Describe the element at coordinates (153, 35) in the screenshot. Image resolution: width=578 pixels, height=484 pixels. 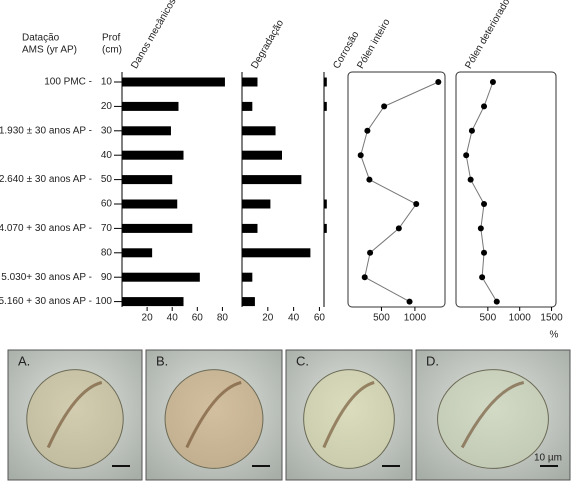
I see `panel-title: Danos mecânicos` at that location.